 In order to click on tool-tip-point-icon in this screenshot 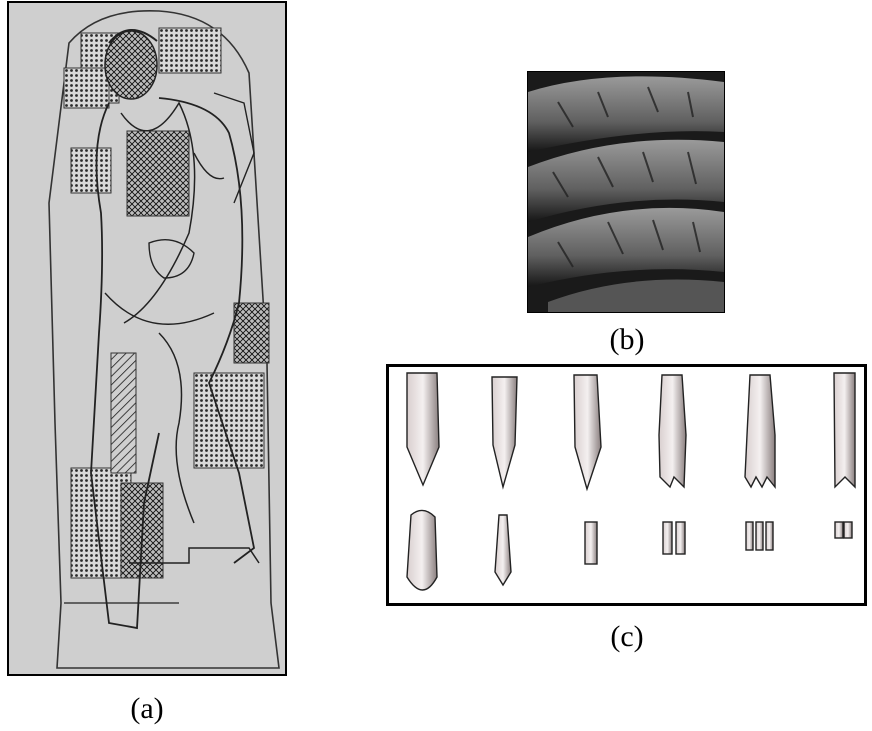, I will do `click(422, 550)`.